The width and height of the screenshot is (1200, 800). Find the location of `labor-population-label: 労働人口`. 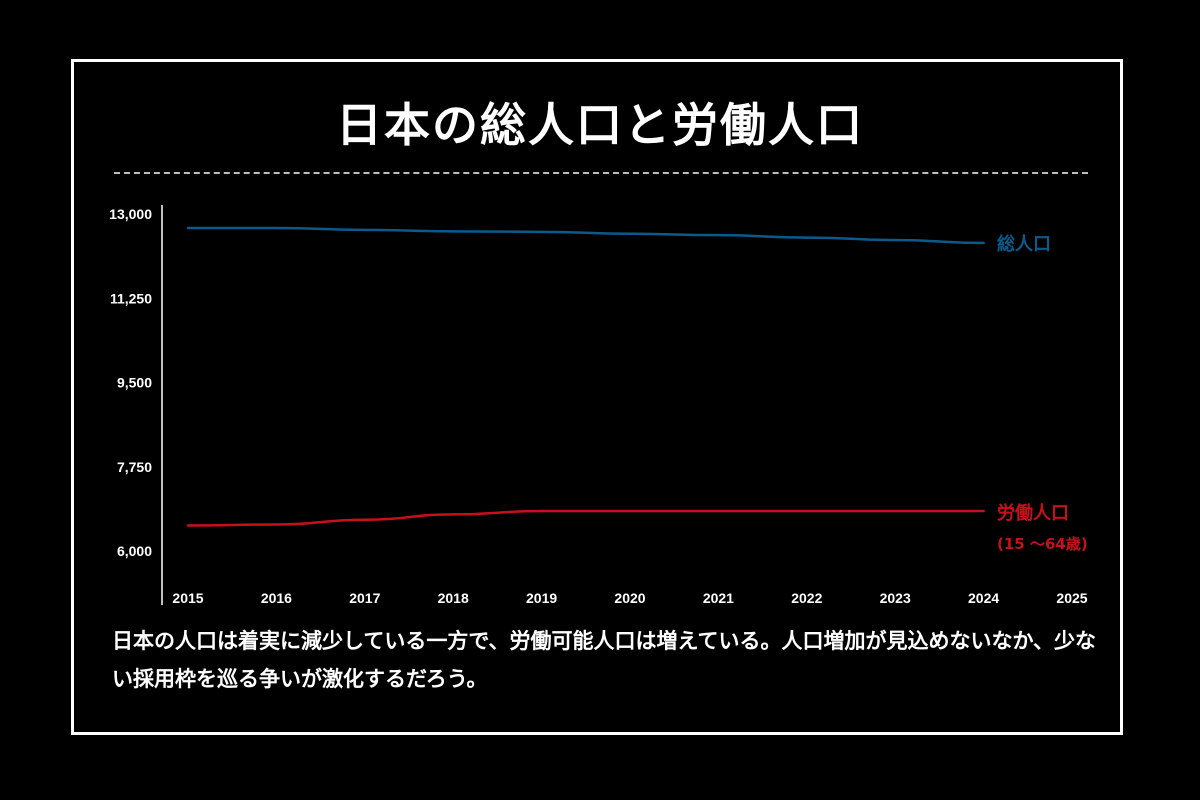

labor-population-label: 労働人口 is located at coordinates (1033, 513).